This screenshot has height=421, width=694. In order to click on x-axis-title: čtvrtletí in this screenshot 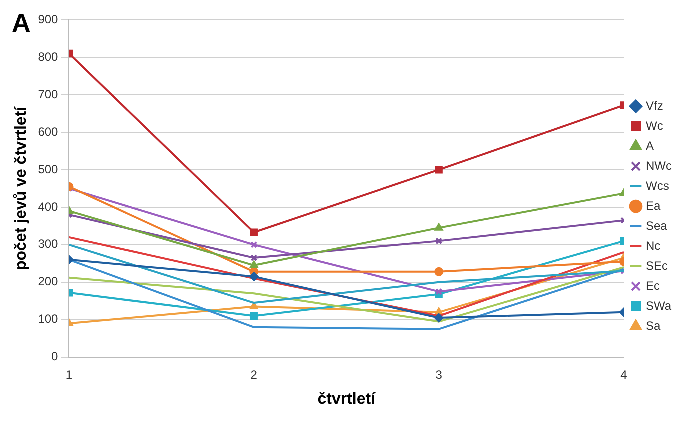, I will do `click(347, 399)`.